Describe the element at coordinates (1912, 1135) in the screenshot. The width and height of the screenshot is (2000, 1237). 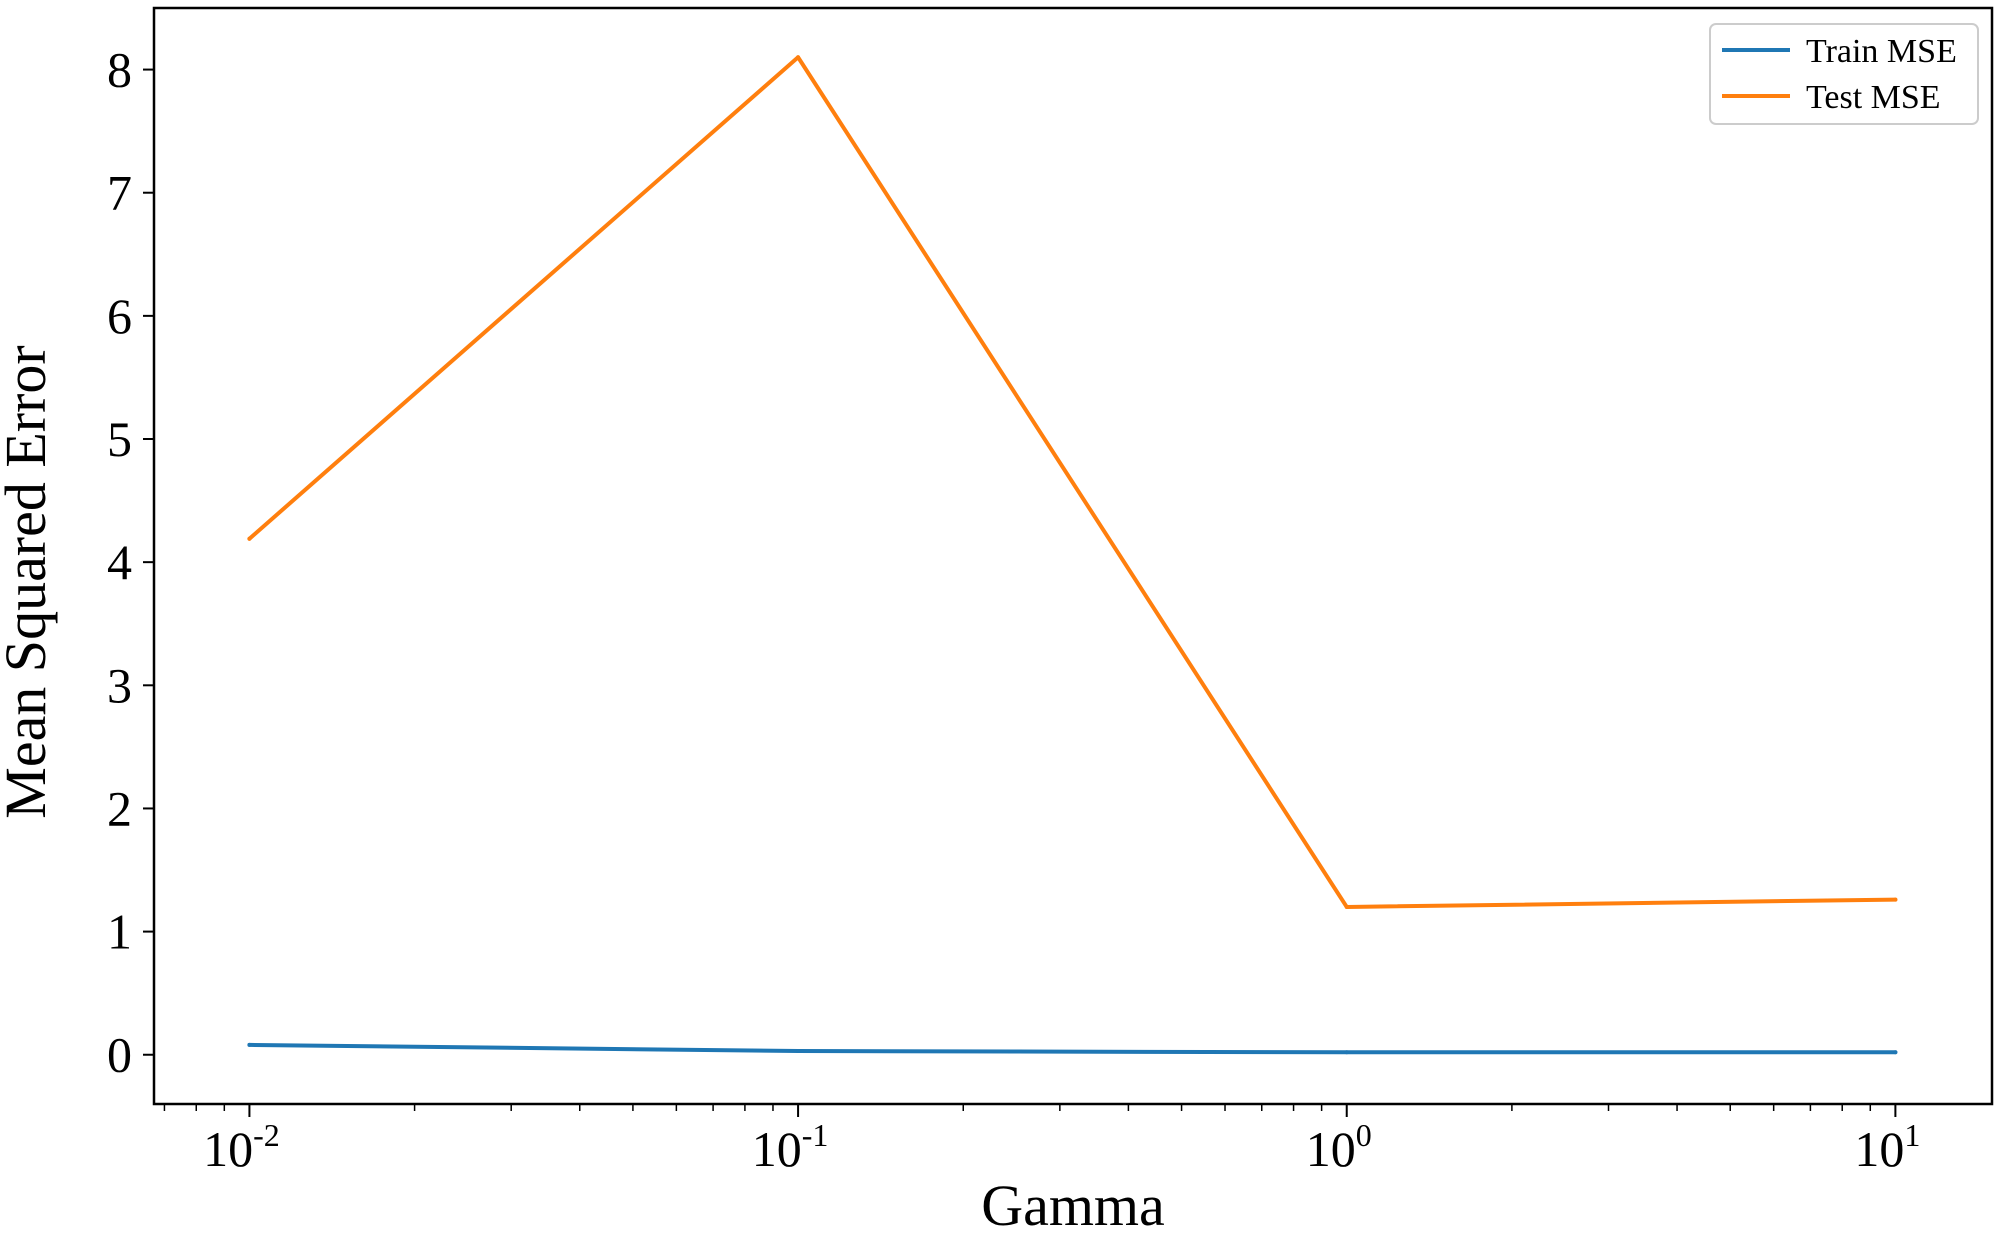
I see `x-tick-exponent: 1` at that location.